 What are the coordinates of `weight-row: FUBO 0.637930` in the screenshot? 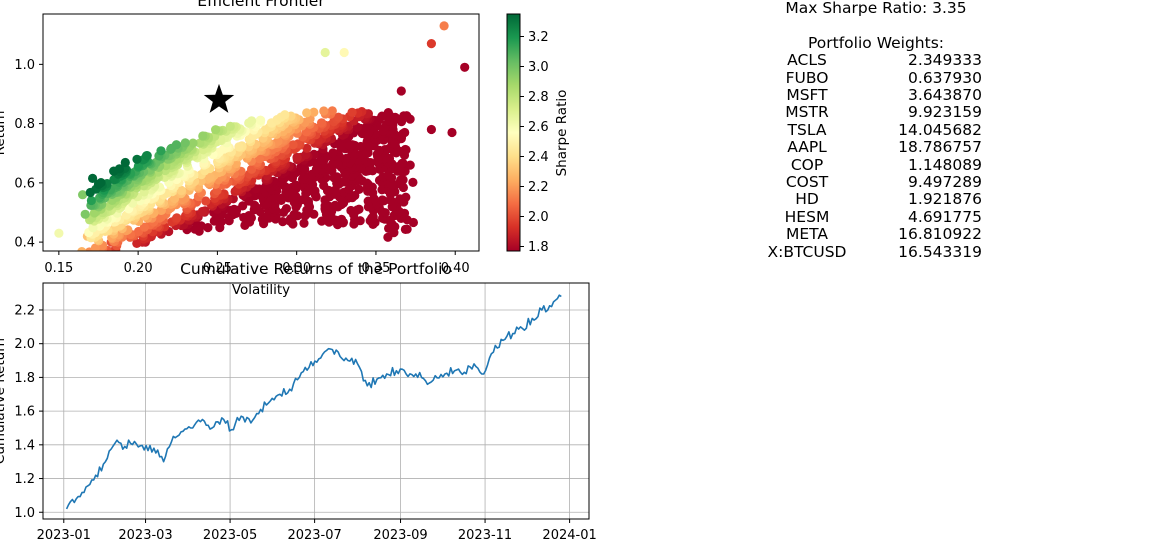 It's located at (876, 77).